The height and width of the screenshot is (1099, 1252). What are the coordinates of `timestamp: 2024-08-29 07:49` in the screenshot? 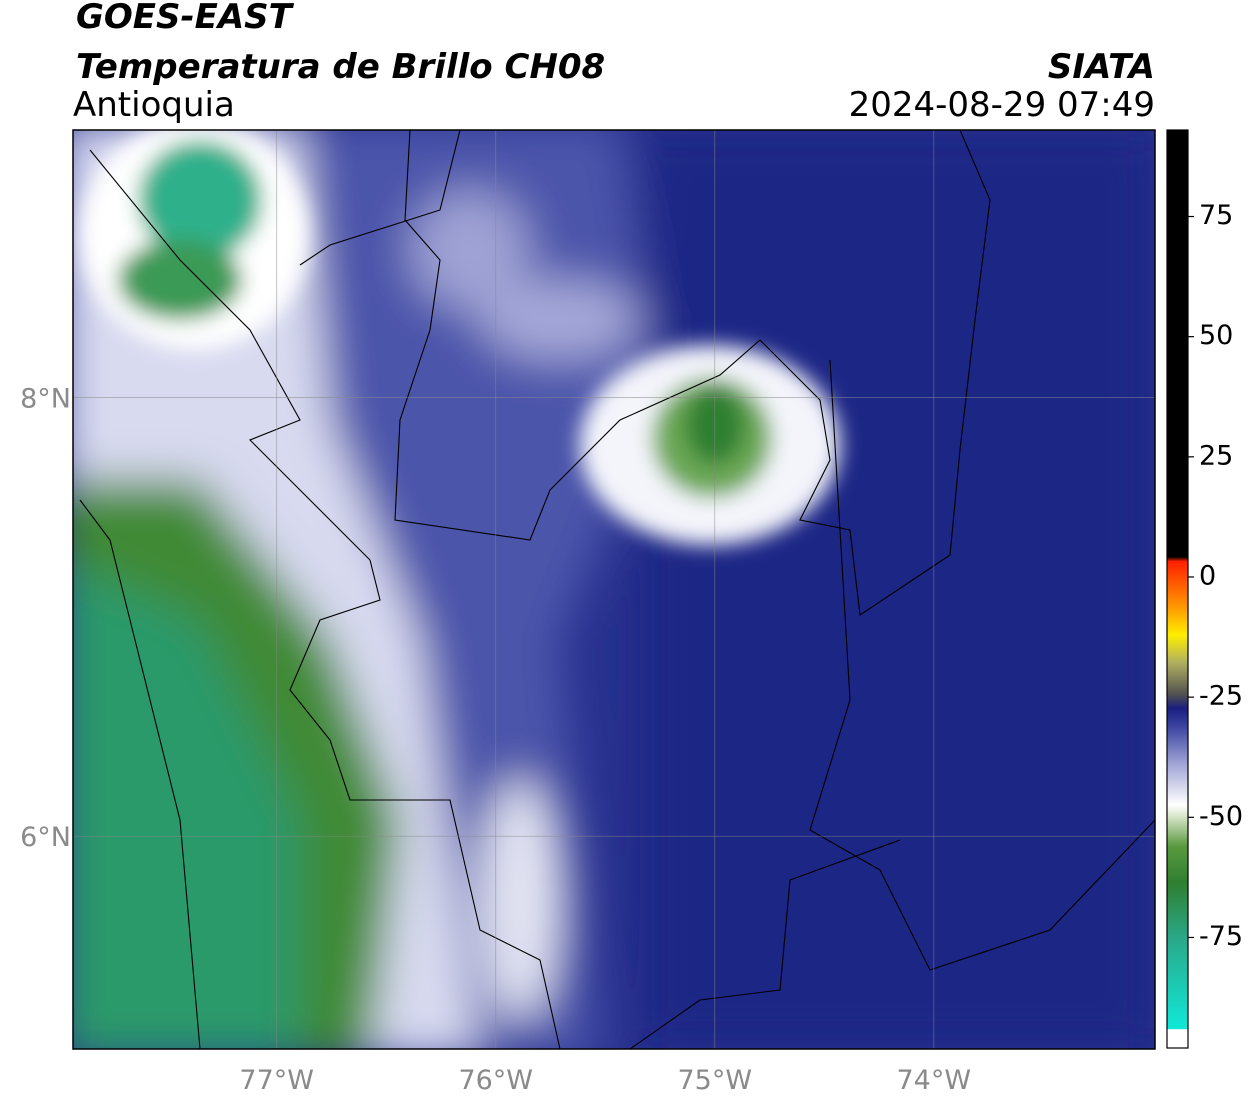 It's located at (1002, 105).